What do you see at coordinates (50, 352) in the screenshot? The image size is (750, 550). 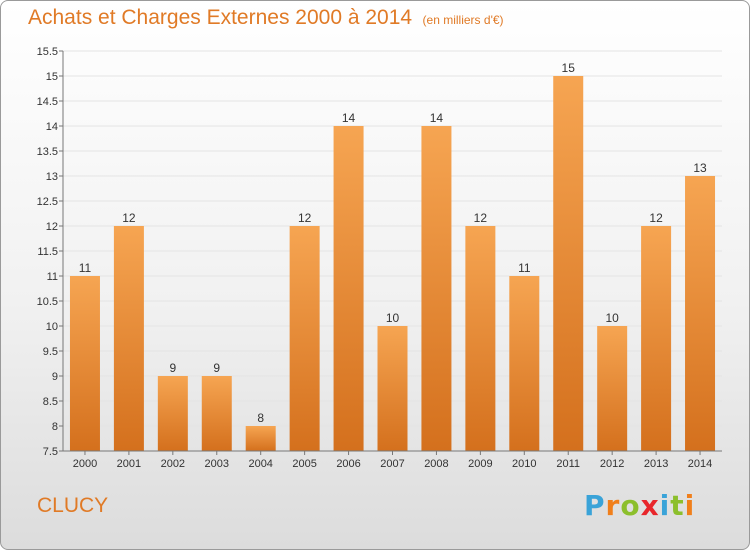 I see `y-tick-label: 9.5` at bounding box center [50, 352].